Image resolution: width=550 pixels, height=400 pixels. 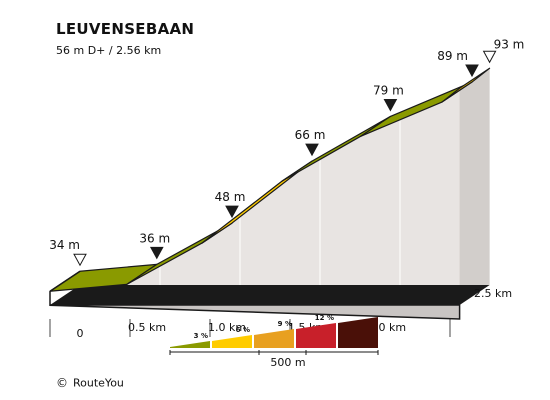 I want to click on x-axis-tick-label: 1.0 km, so click(x=227, y=327).